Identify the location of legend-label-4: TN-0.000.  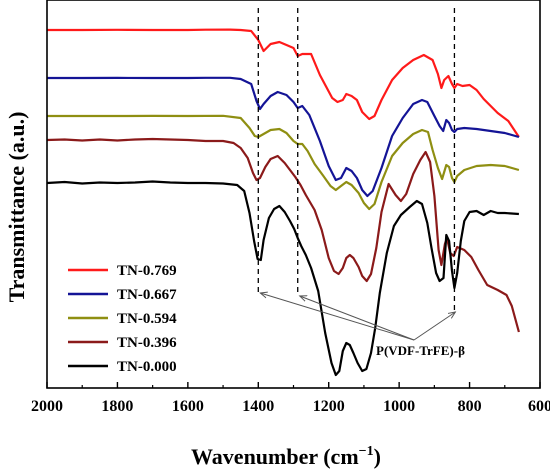
(147, 367).